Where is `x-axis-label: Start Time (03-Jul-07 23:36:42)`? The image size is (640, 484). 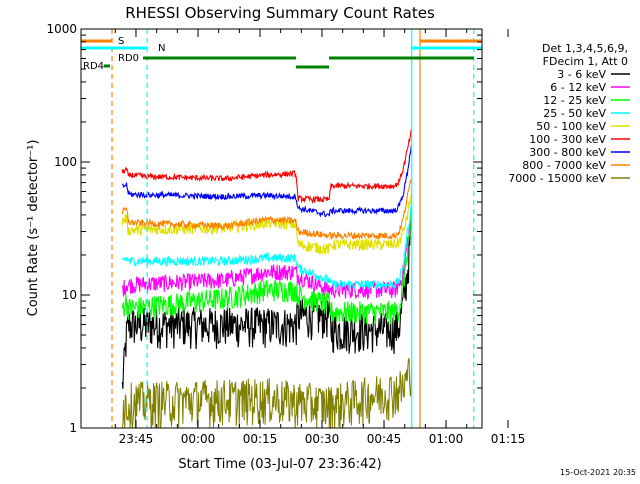 x-axis-label: Start Time (03-Jul-07 23:36:42) is located at coordinates (279, 464).